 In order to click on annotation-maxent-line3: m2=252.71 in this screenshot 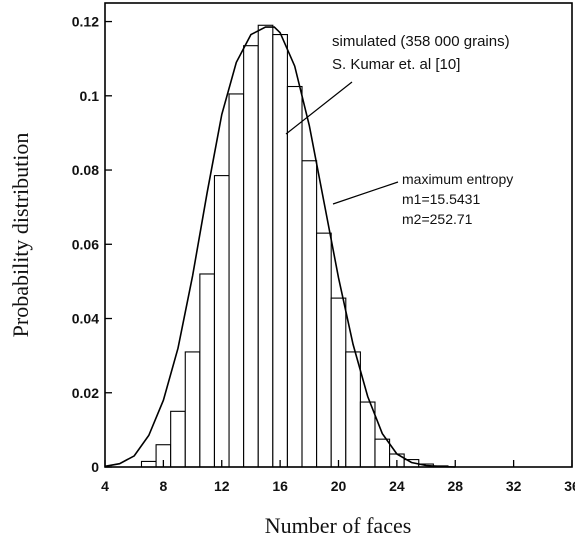, I will do `click(437, 219)`.